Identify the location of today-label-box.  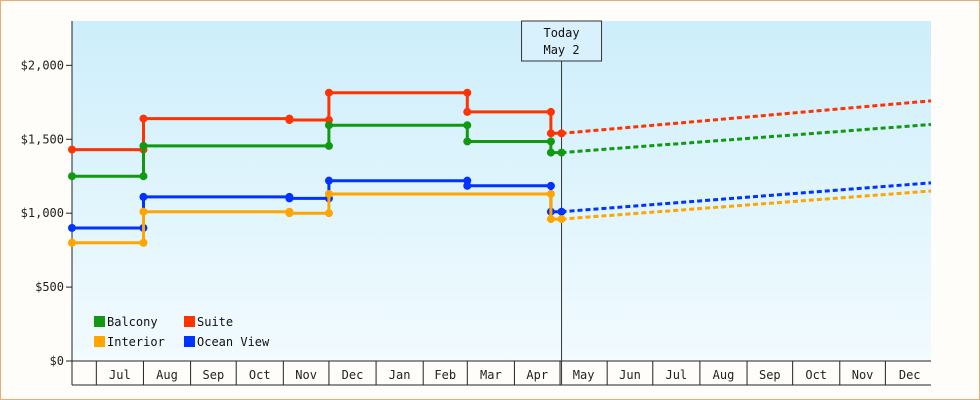
(562, 41).